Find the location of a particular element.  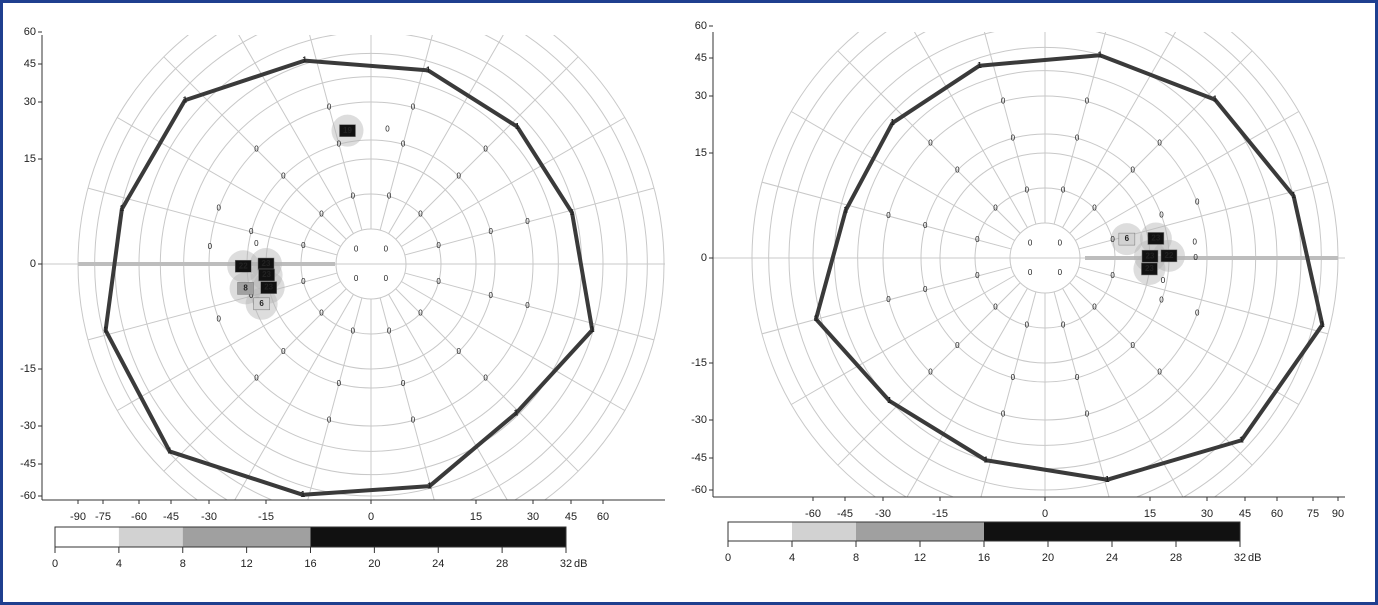

scale-tick-label: 24 is located at coordinates (438, 564).